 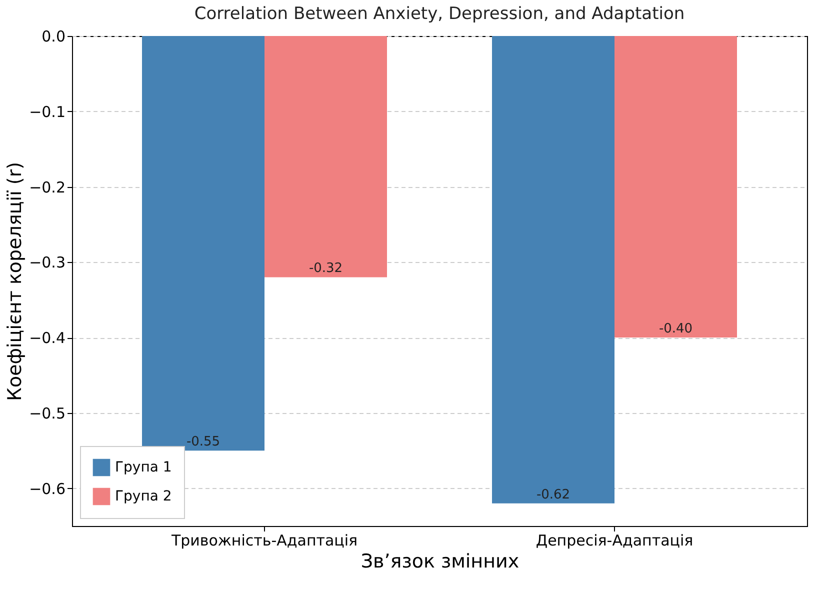 What do you see at coordinates (440, 561) in the screenshot?
I see `x-axis-title: Зв’язок змінних` at bounding box center [440, 561].